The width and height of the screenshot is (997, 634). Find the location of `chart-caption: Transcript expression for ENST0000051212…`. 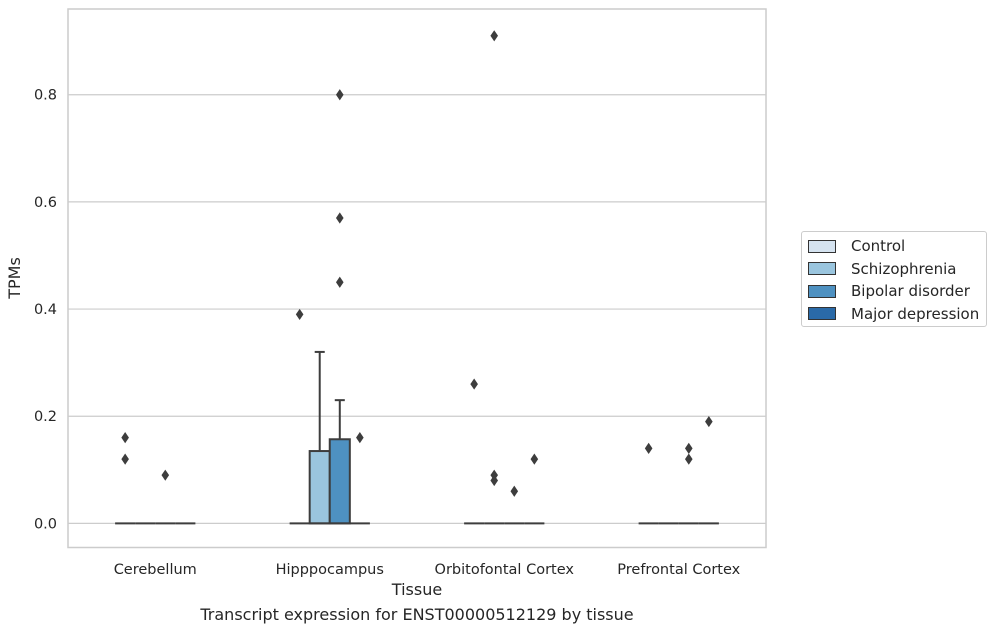

chart-caption: Transcript expression for ENST0000051212… is located at coordinates (417, 614).